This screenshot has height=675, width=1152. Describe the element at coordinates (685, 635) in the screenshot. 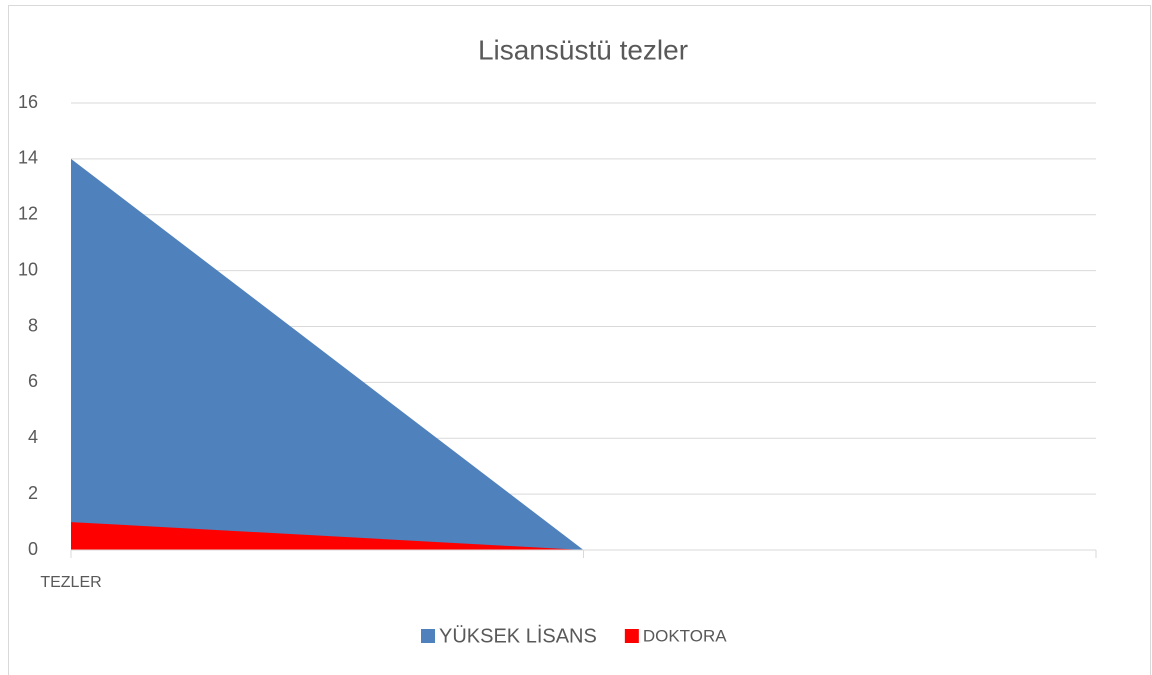

I see `legend-label: DOKTORA` at that location.